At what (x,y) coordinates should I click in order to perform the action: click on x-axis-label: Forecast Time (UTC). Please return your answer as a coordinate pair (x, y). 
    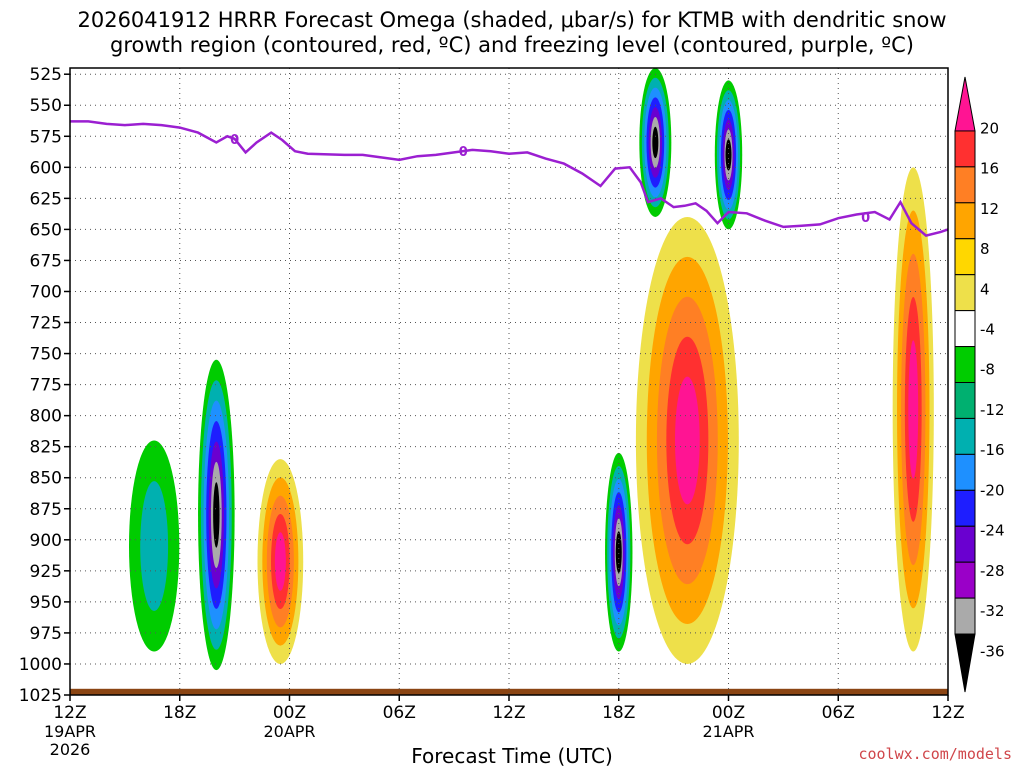
    Looking at the image, I should click on (512, 756).